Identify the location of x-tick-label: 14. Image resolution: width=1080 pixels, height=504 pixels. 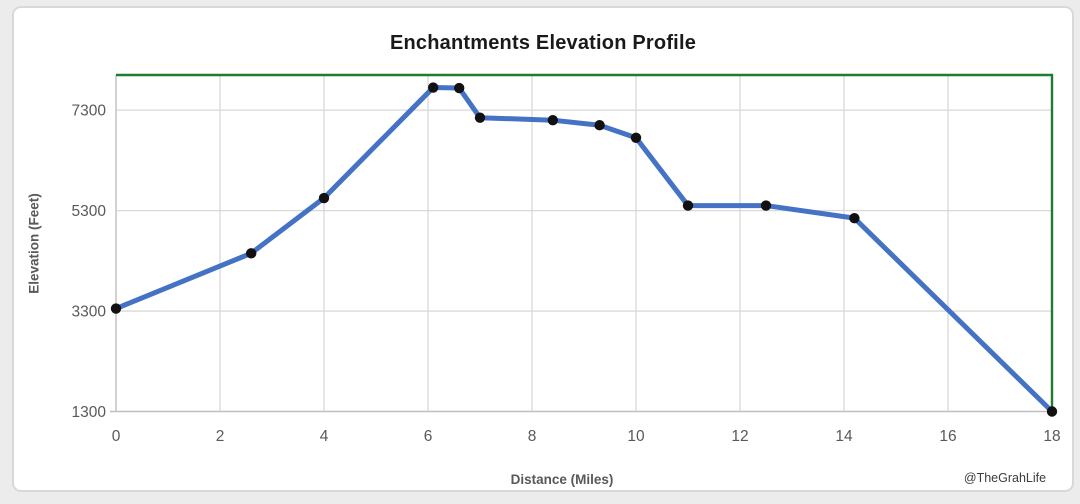
(844, 436).